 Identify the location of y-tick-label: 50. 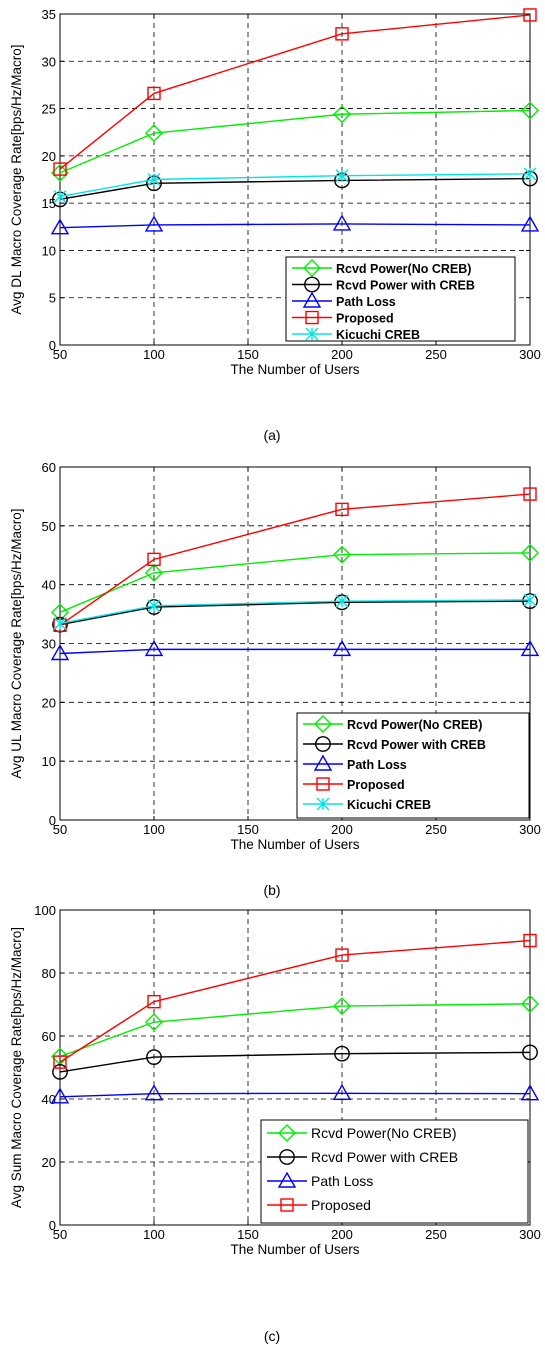
(49, 526).